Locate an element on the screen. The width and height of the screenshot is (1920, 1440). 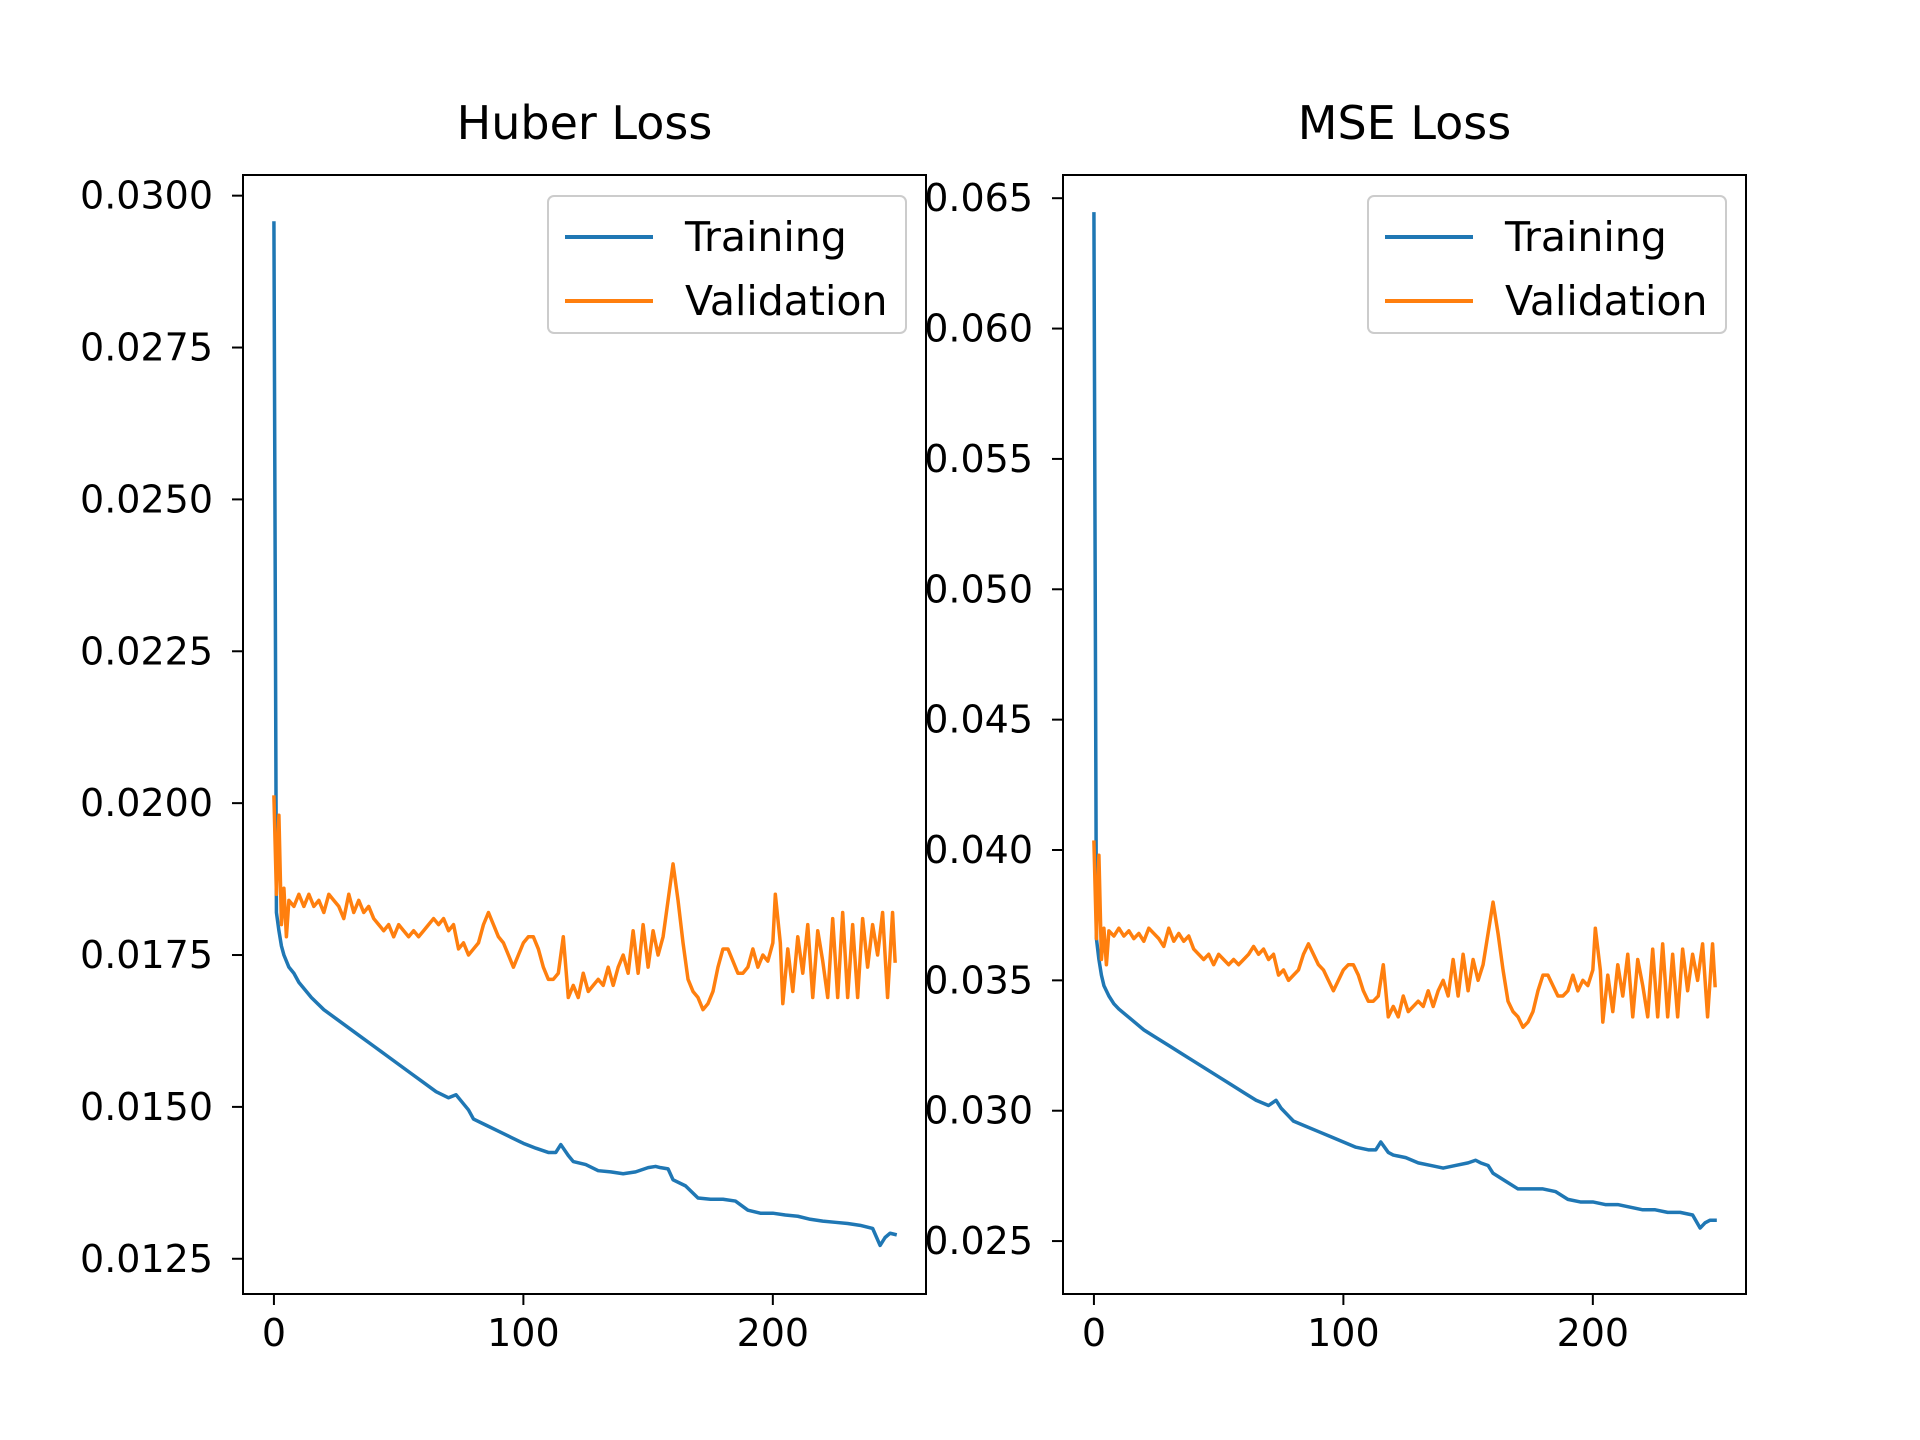
y-tick-label: 0.065 is located at coordinates (978, 198).